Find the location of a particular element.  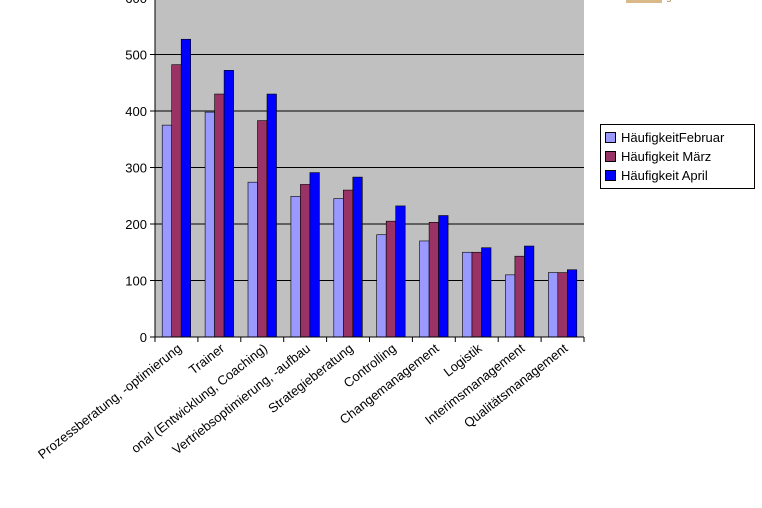

legend-label: HäufigkeitFebruar is located at coordinates (673, 137).